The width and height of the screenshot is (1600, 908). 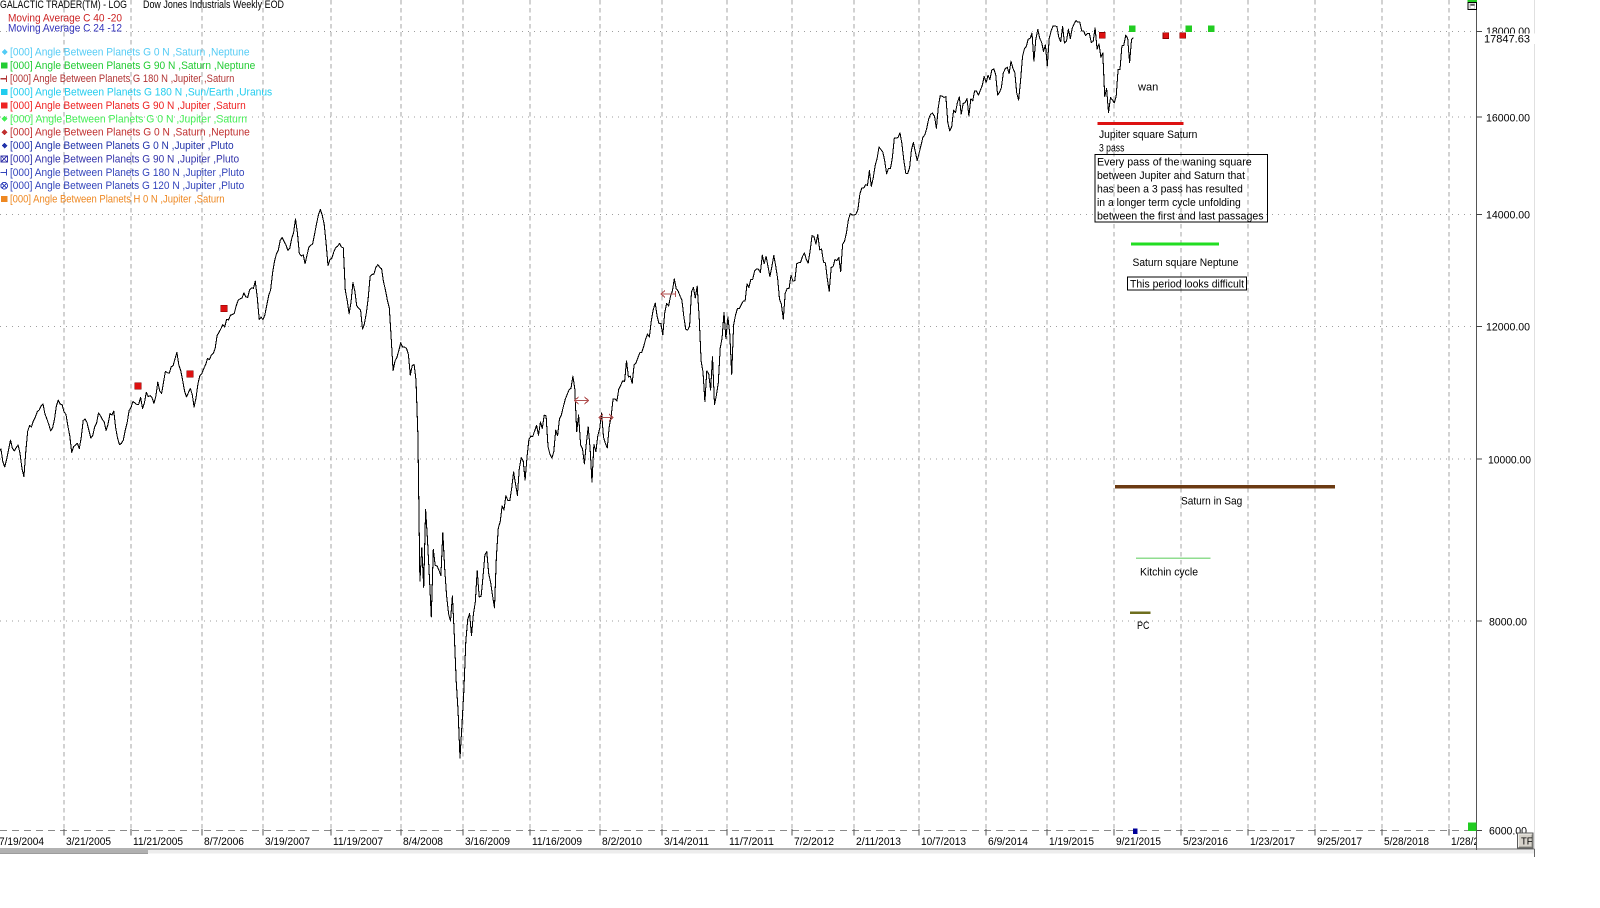 What do you see at coordinates (557, 842) in the screenshot?
I see `svg-text: 11/16/2009` at bounding box center [557, 842].